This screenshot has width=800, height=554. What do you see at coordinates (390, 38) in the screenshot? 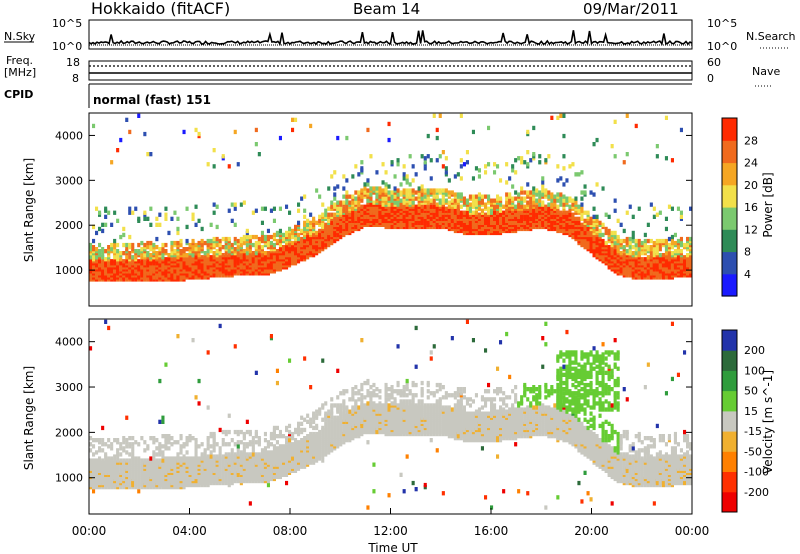
I see `nsky-trace` at bounding box center [390, 38].